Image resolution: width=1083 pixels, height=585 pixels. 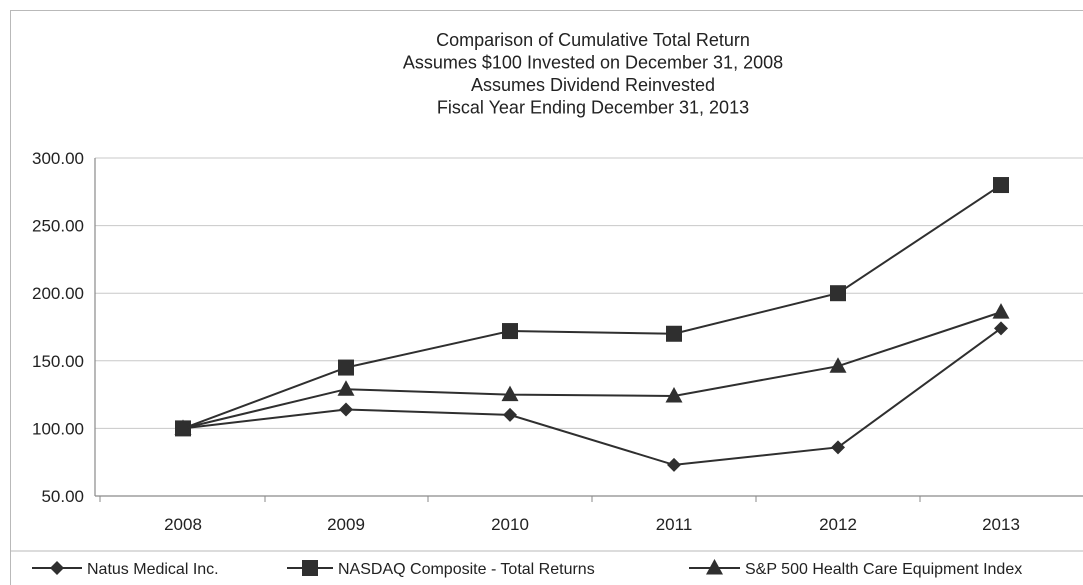 I want to click on series-line, so click(x=592, y=370).